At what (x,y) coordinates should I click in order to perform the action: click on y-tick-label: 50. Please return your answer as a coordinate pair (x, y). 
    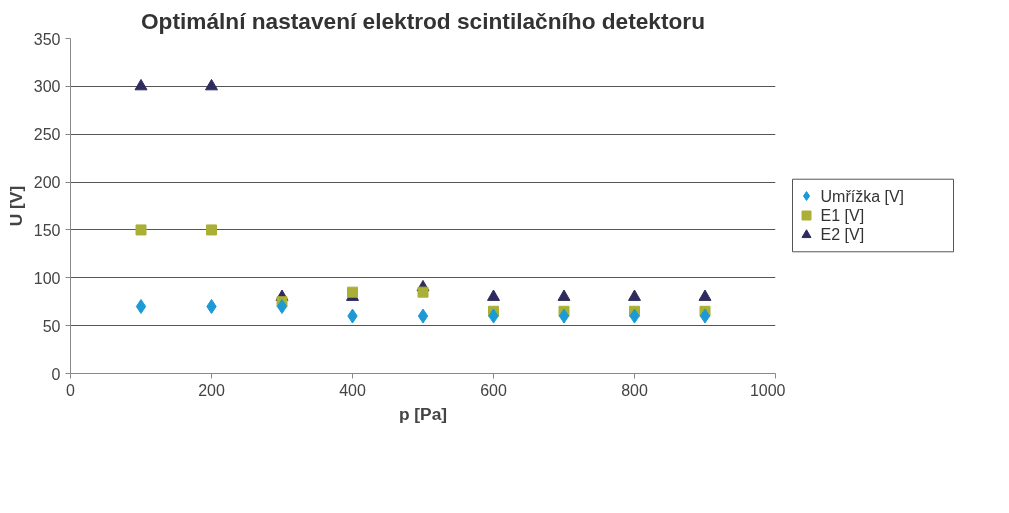
    Looking at the image, I should click on (51, 326).